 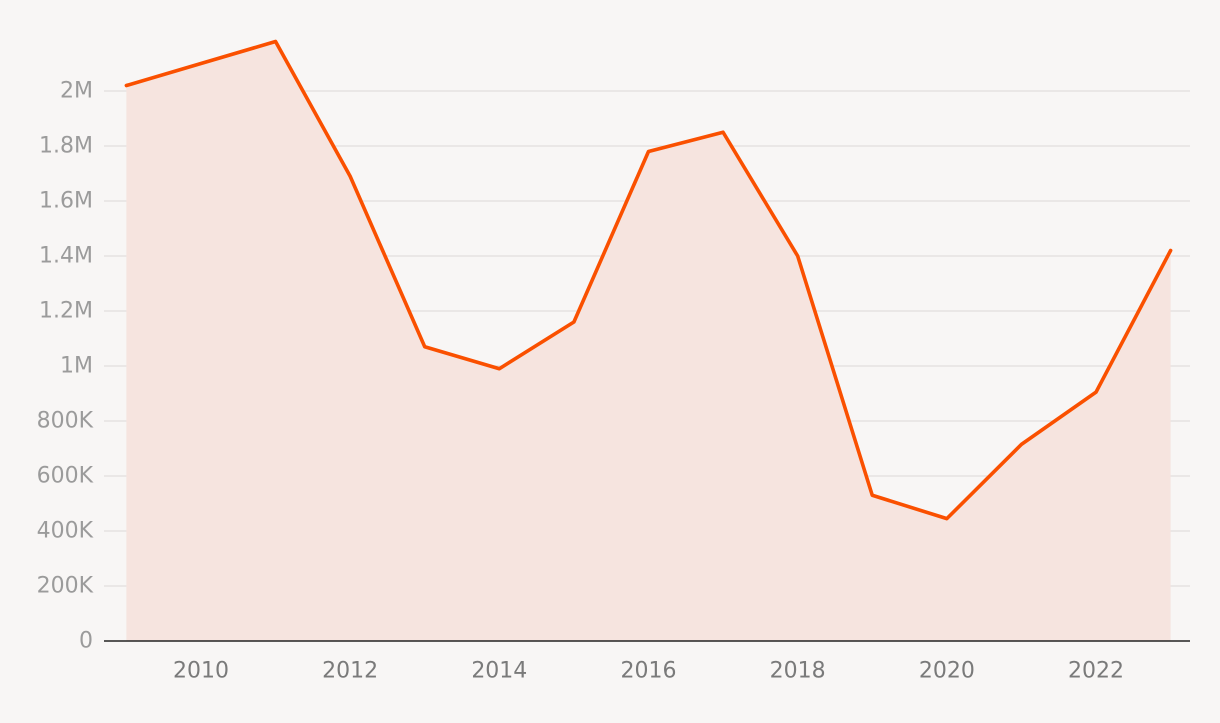 What do you see at coordinates (66, 201) in the screenshot?
I see `y-tick-label: 1.6M` at bounding box center [66, 201].